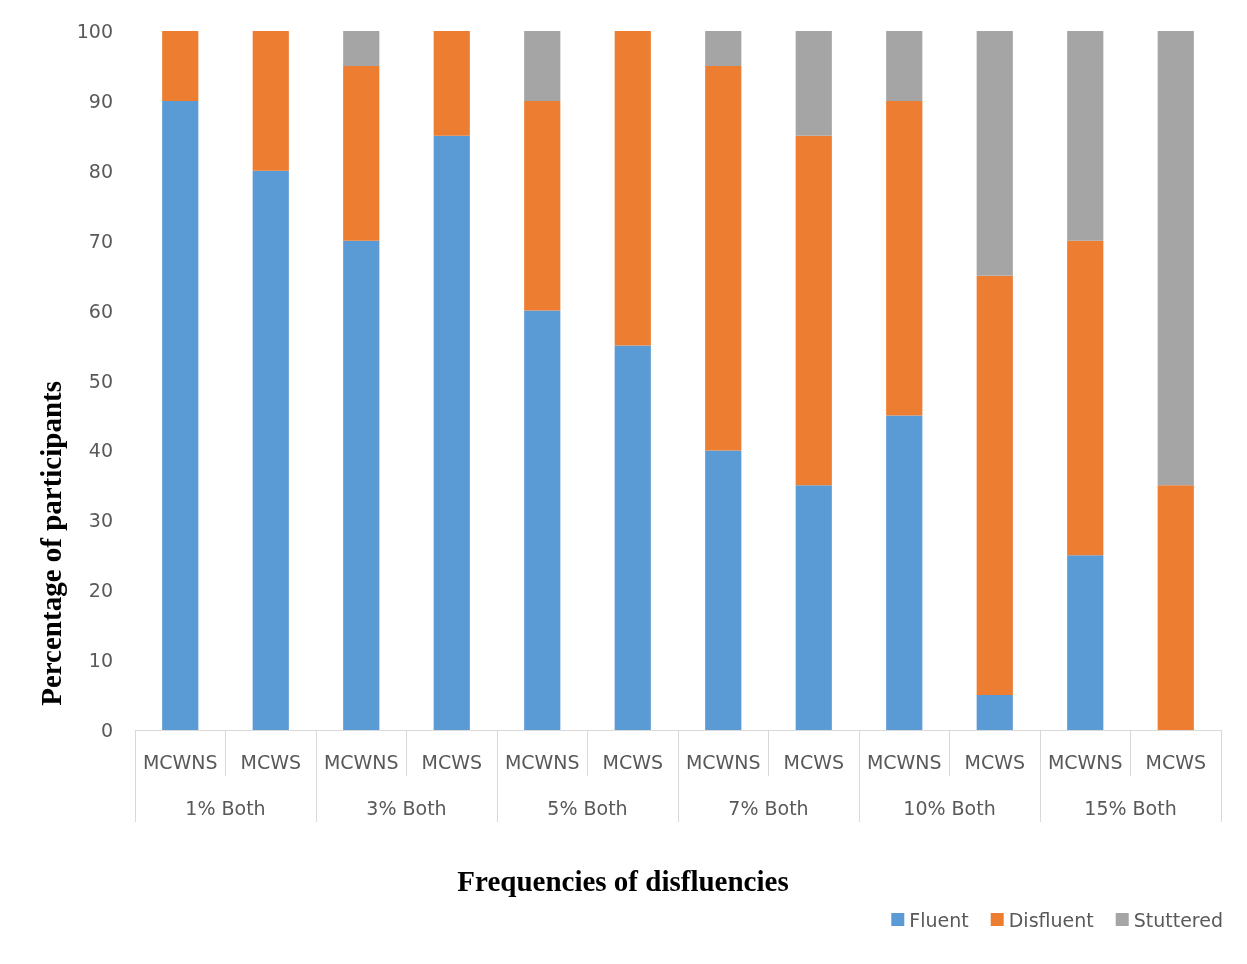 Image resolution: width=1247 pixels, height=964 pixels. Describe the element at coordinates (939, 919) in the screenshot. I see `legend-label: Fluent` at that location.